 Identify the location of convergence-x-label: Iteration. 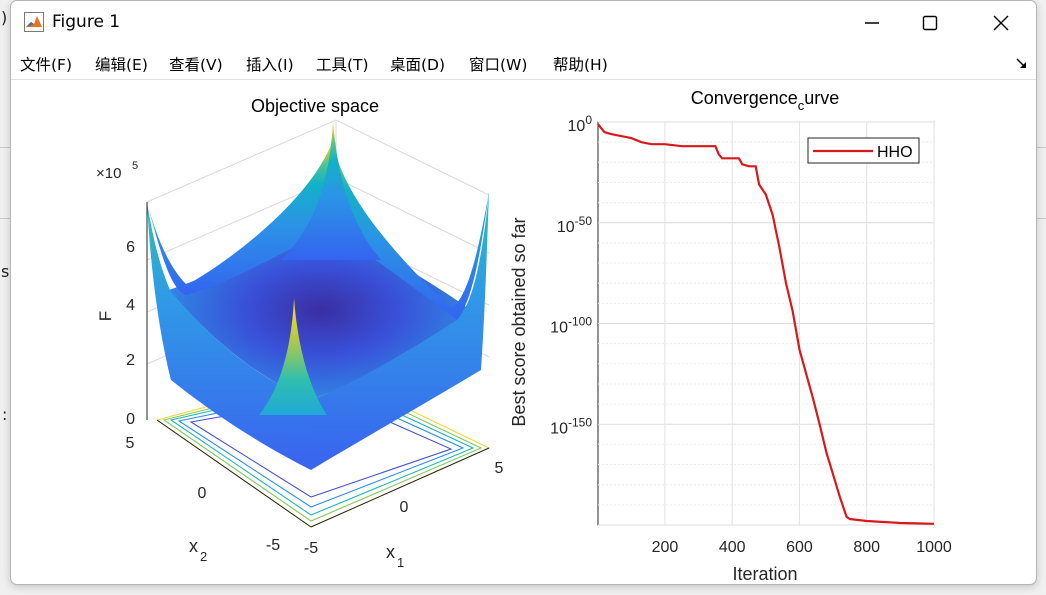
(764, 574).